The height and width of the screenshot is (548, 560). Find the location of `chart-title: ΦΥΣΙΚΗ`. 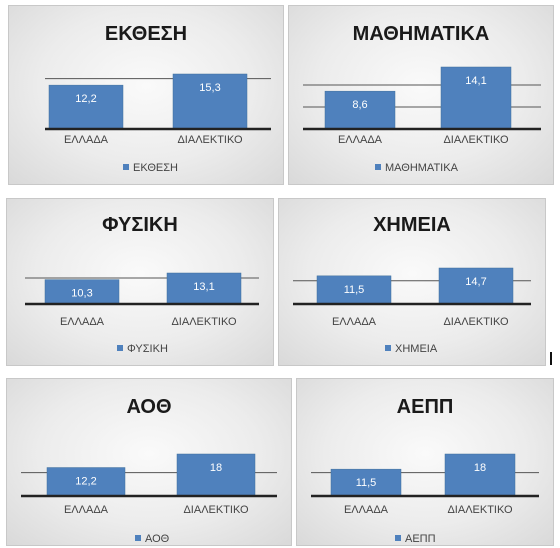

chart-title: ΦΥΣΙΚΗ is located at coordinates (140, 225).